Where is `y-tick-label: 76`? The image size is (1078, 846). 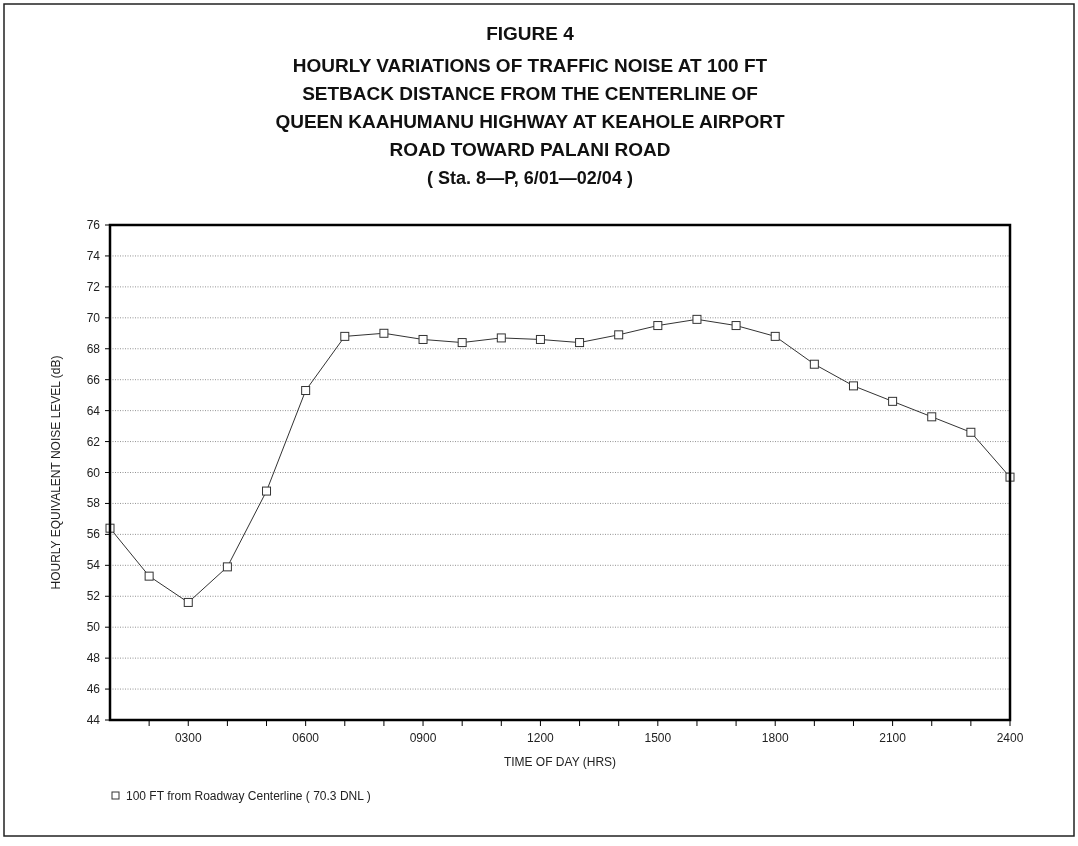 y-tick-label: 76 is located at coordinates (93, 225).